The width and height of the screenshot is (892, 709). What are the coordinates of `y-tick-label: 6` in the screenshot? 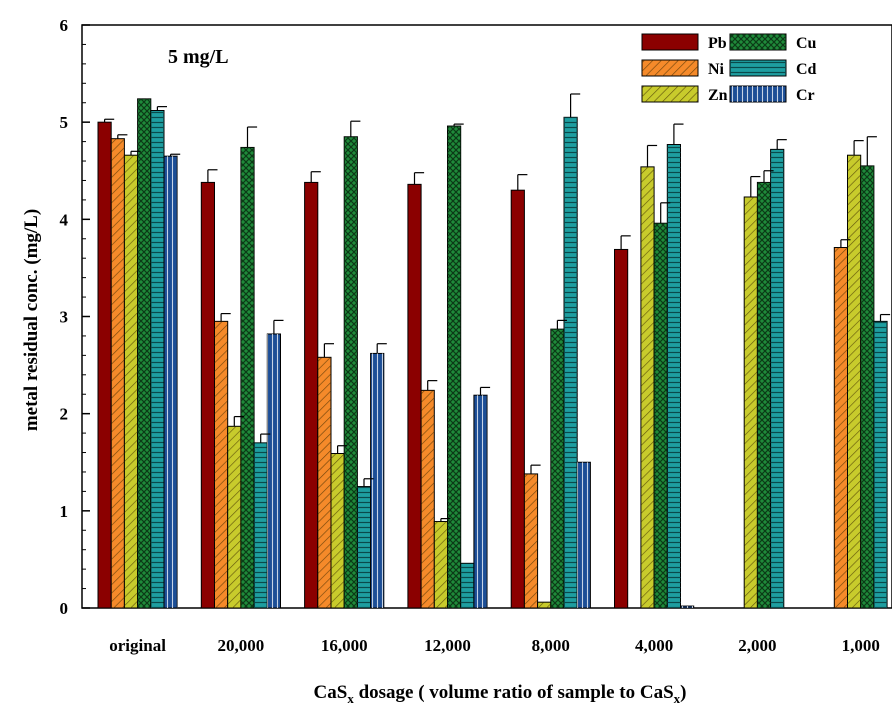 It's located at (64, 25).